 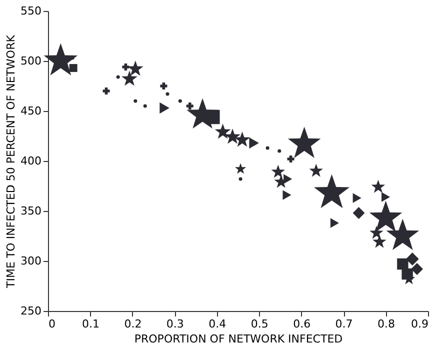 What do you see at coordinates (387, 324) in the screenshot?
I see `x-tick-label: 0.8` at bounding box center [387, 324].